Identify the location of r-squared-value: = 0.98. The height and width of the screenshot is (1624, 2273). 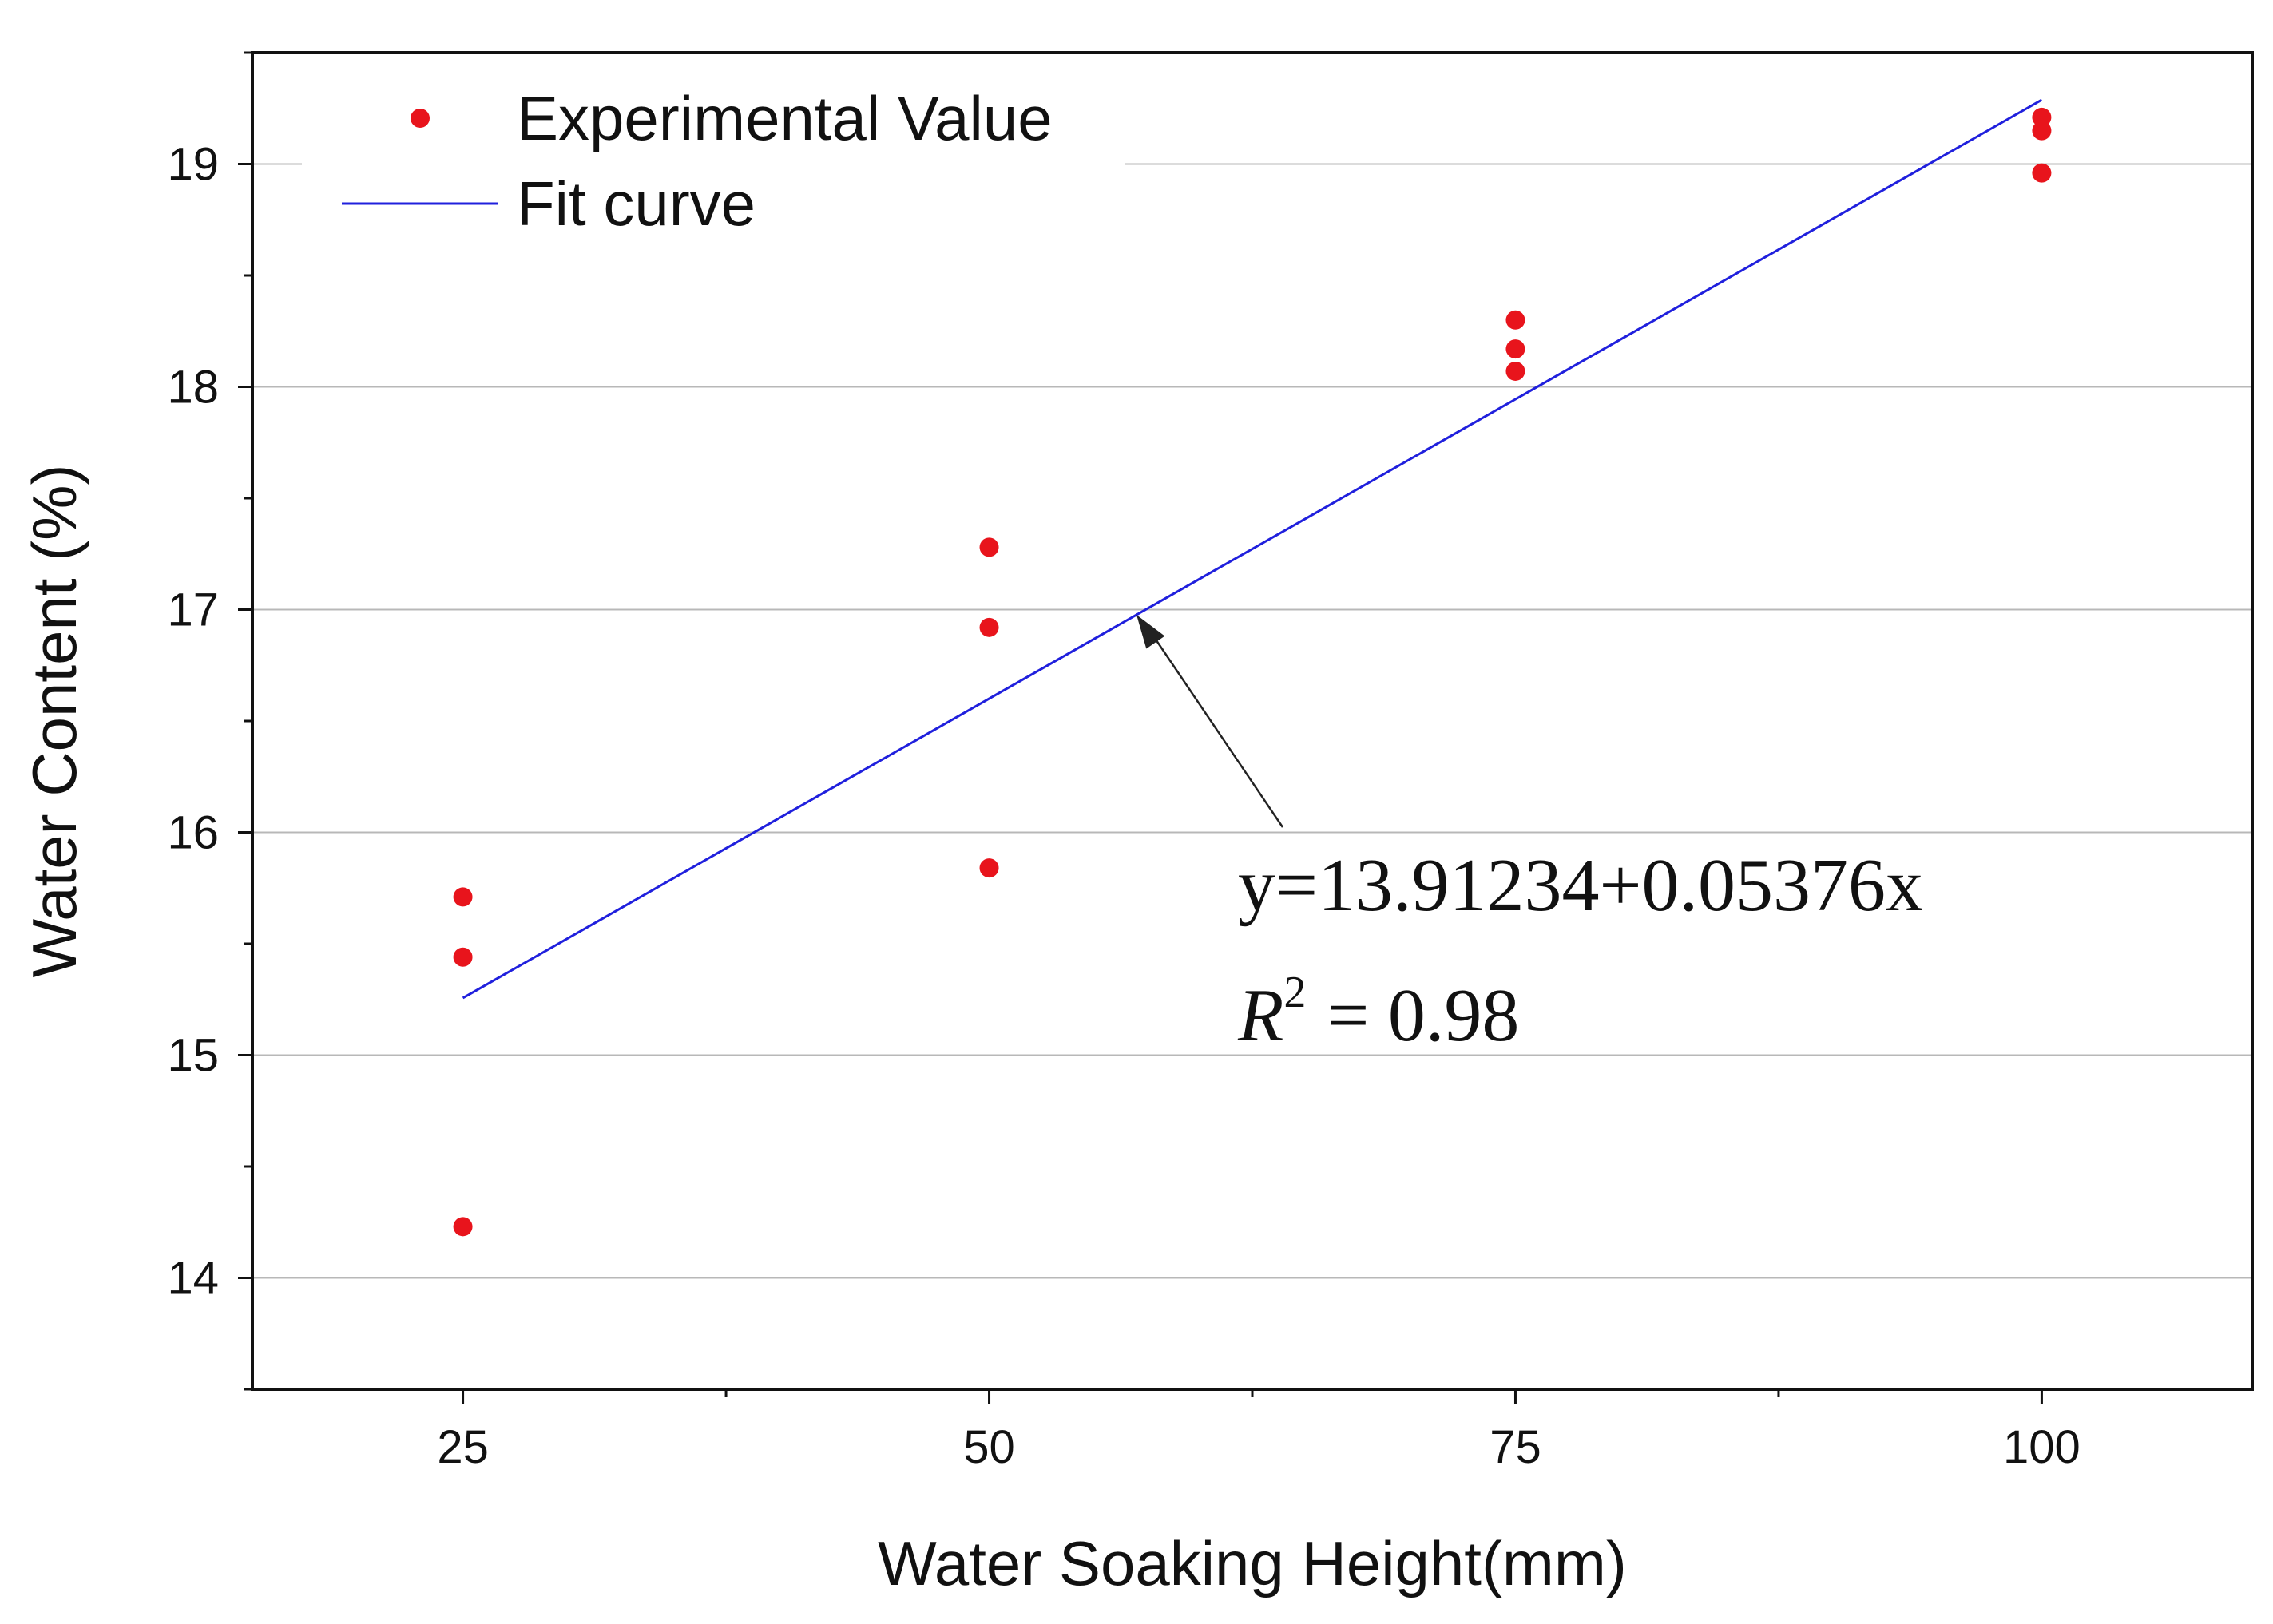
(1423, 1016).